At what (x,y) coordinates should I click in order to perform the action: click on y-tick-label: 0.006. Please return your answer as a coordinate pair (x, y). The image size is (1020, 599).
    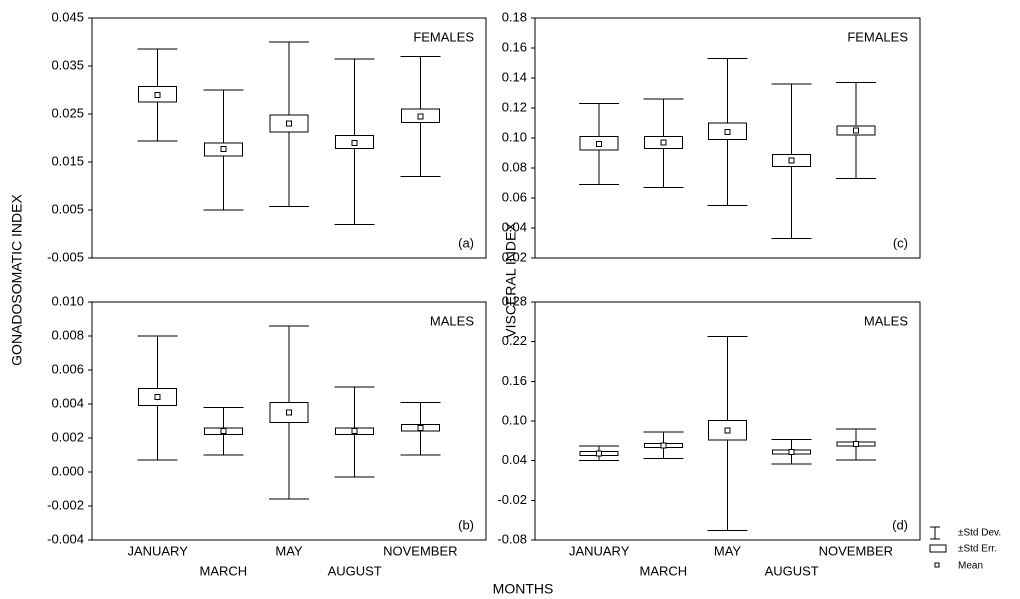
    Looking at the image, I should click on (67, 368).